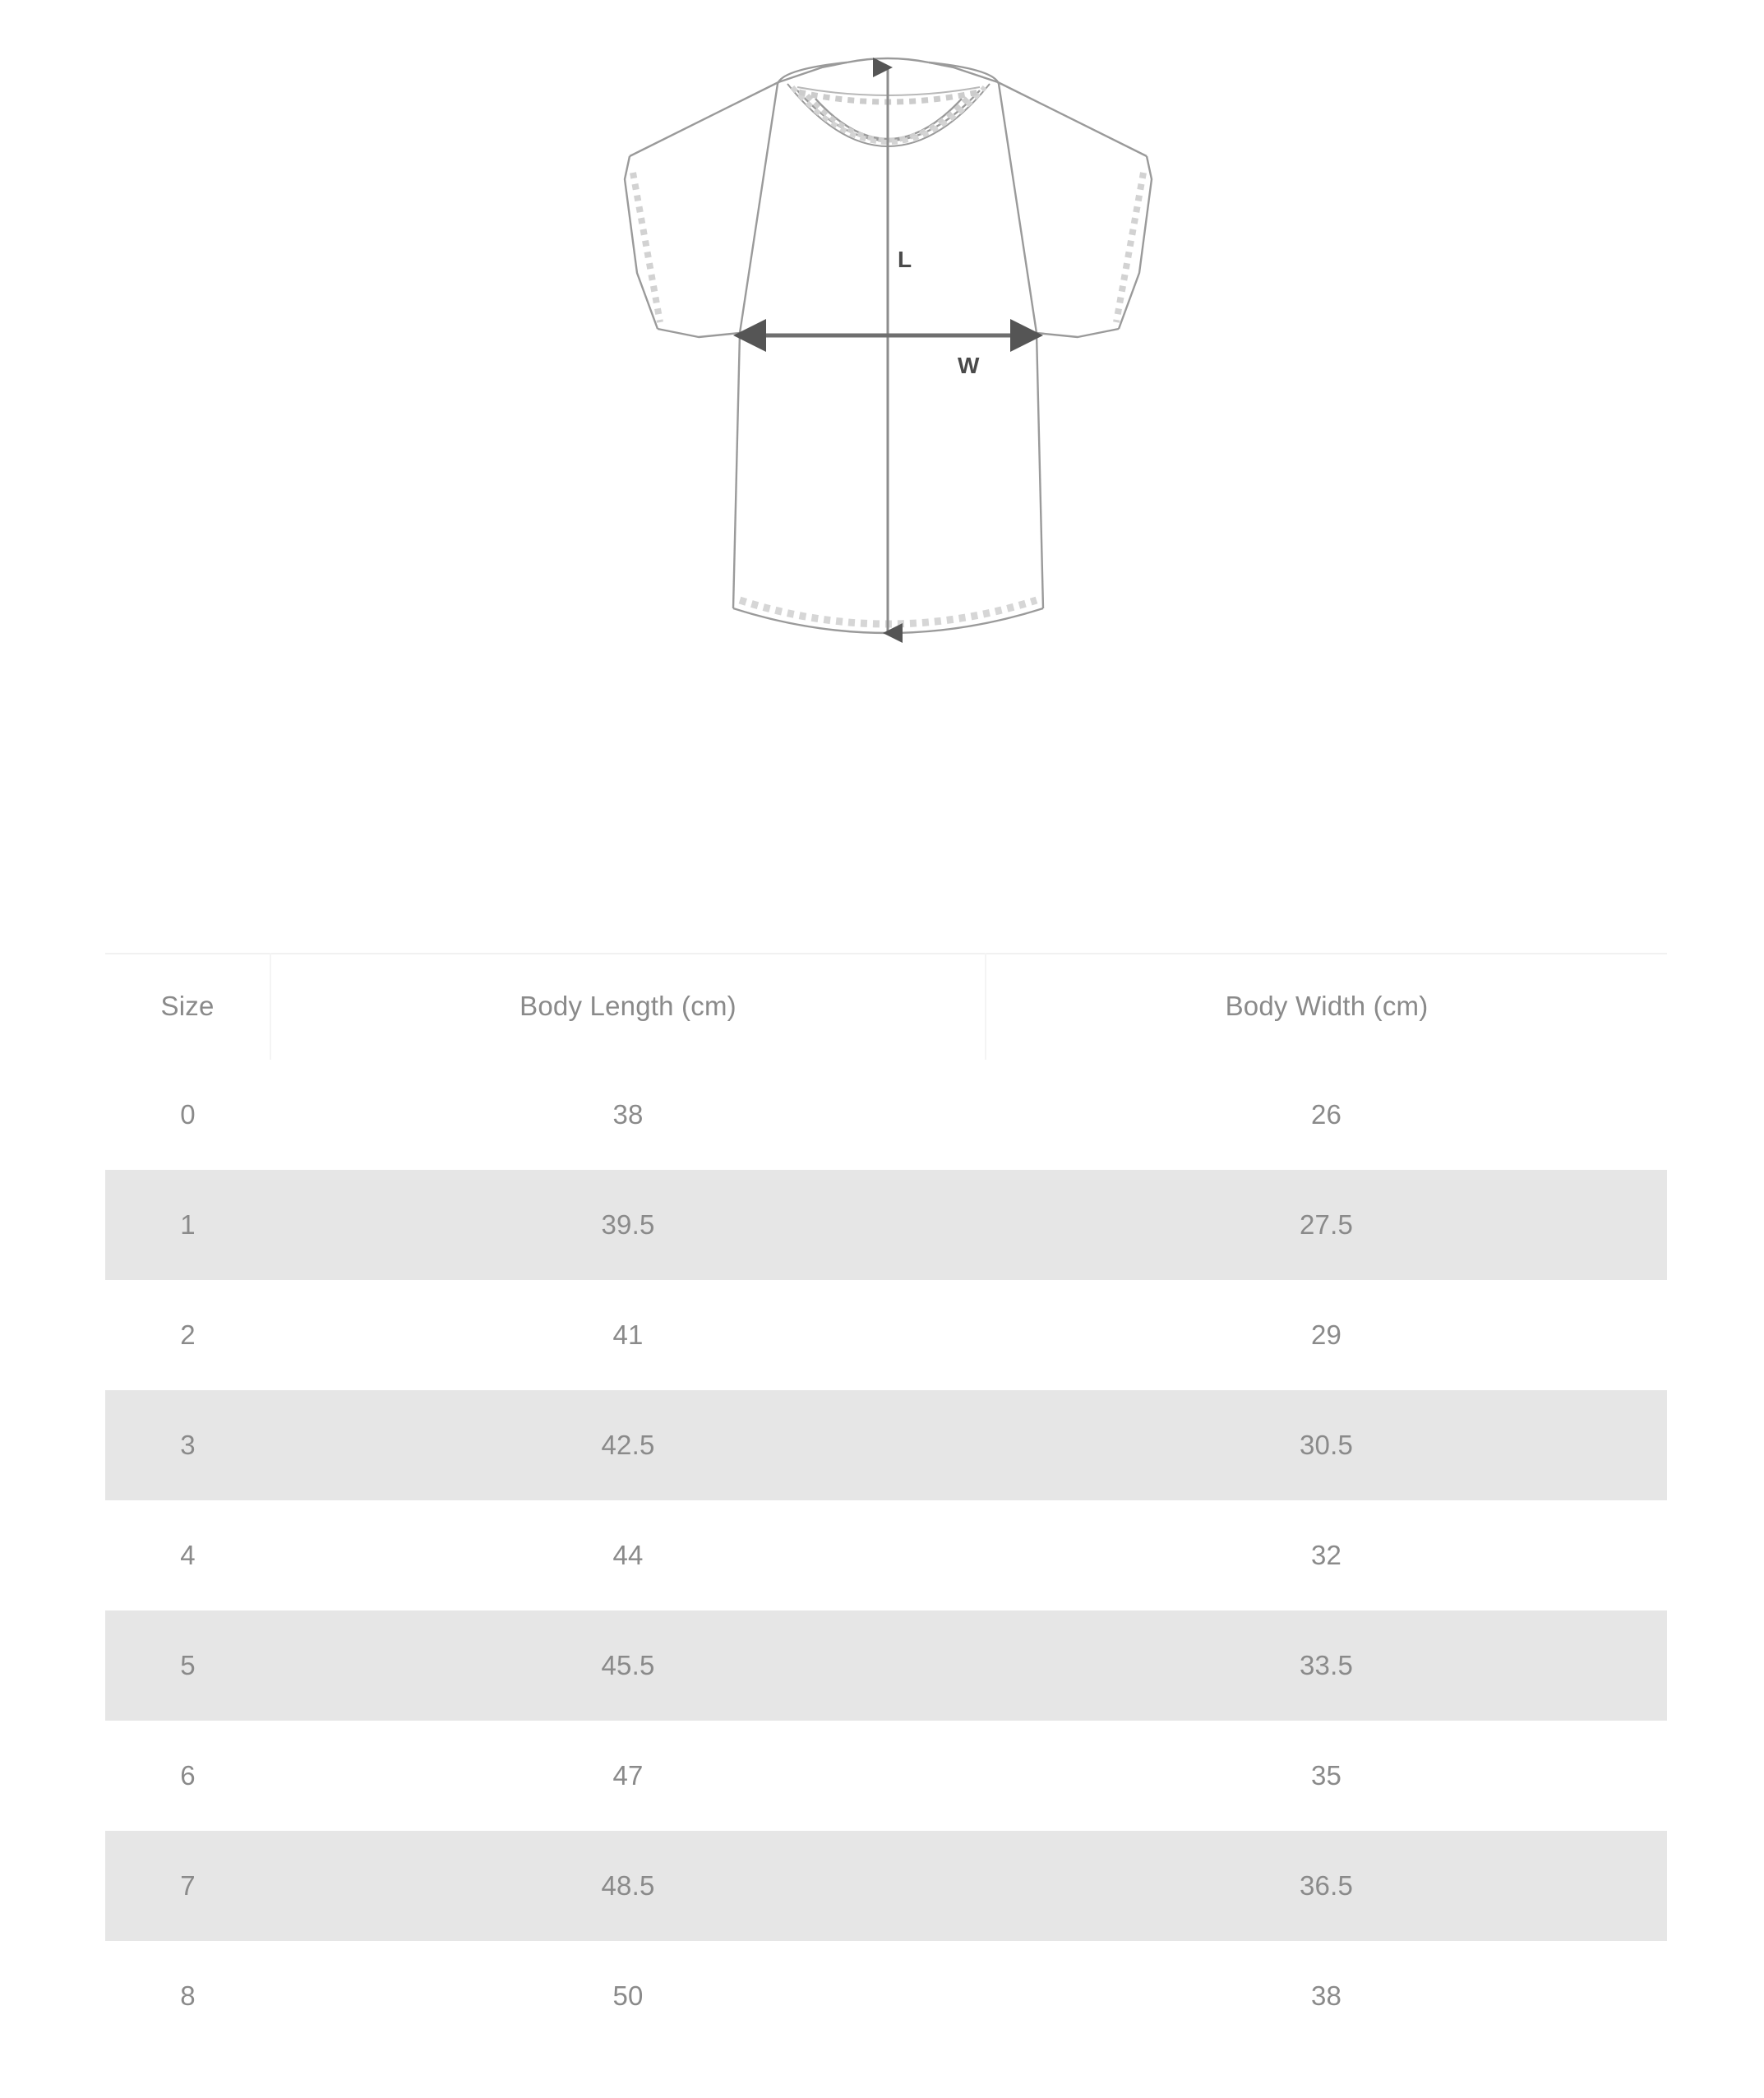 This screenshot has width=1764, height=2098. What do you see at coordinates (886, 1996) in the screenshot?
I see `table-row: 8 50 38` at bounding box center [886, 1996].